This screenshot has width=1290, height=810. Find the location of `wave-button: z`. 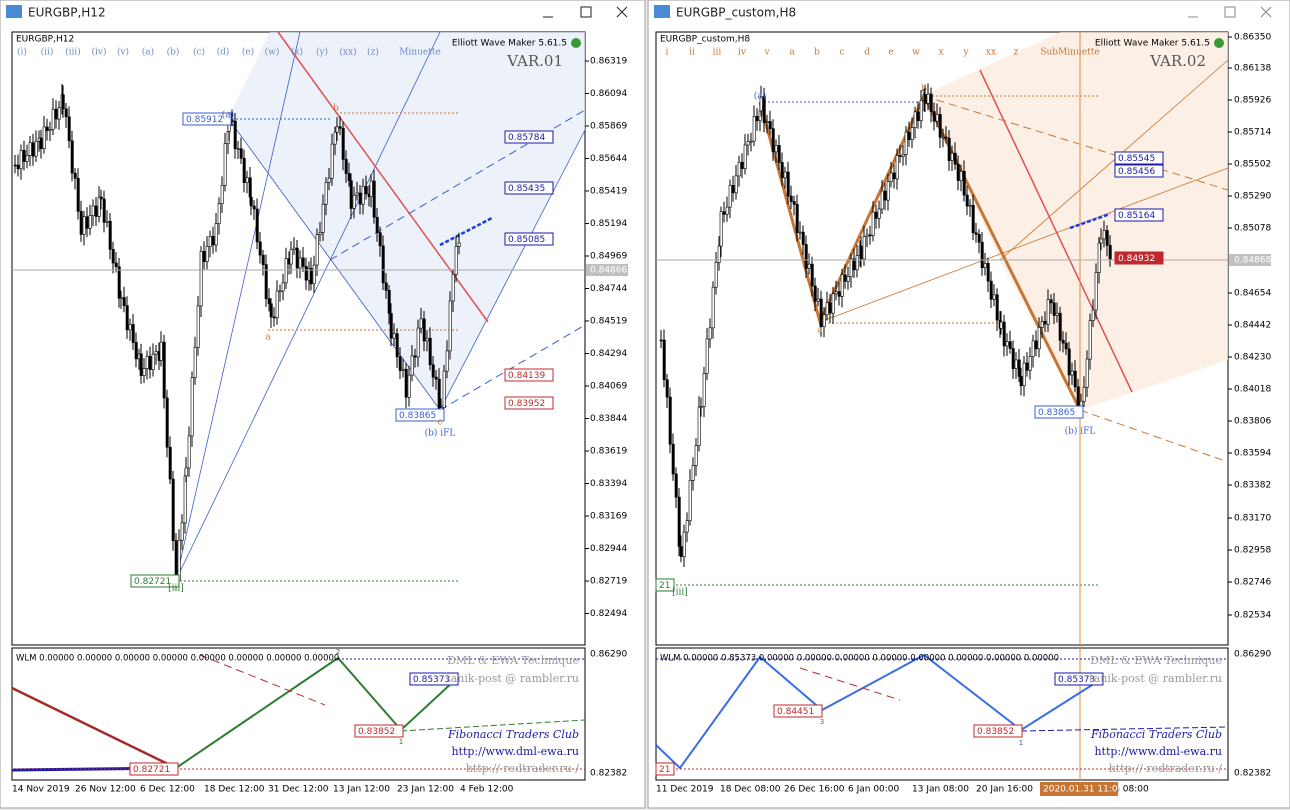

wave-button: z is located at coordinates (1016, 53).